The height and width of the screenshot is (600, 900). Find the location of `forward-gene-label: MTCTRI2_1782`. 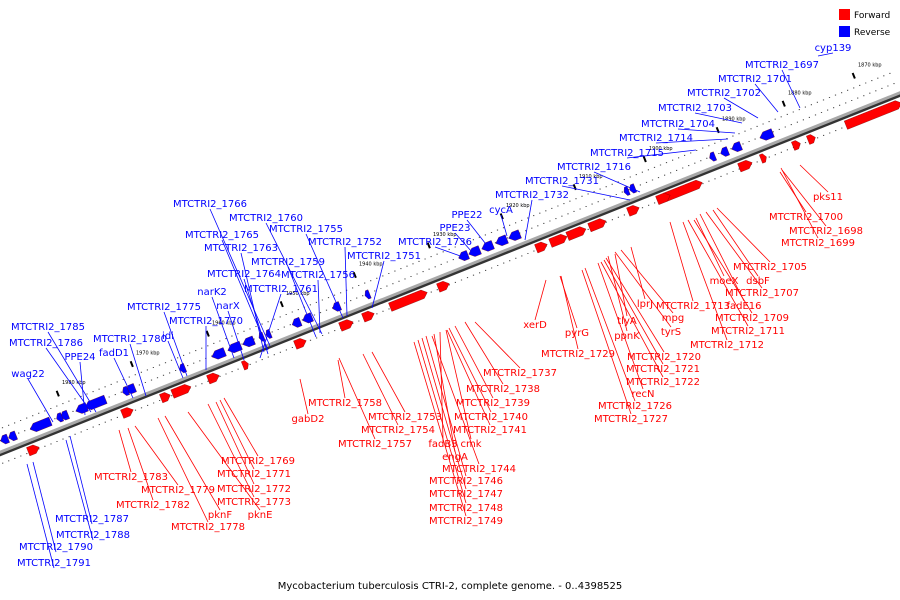

forward-gene-label: MTCTRI2_1782 is located at coordinates (153, 505).